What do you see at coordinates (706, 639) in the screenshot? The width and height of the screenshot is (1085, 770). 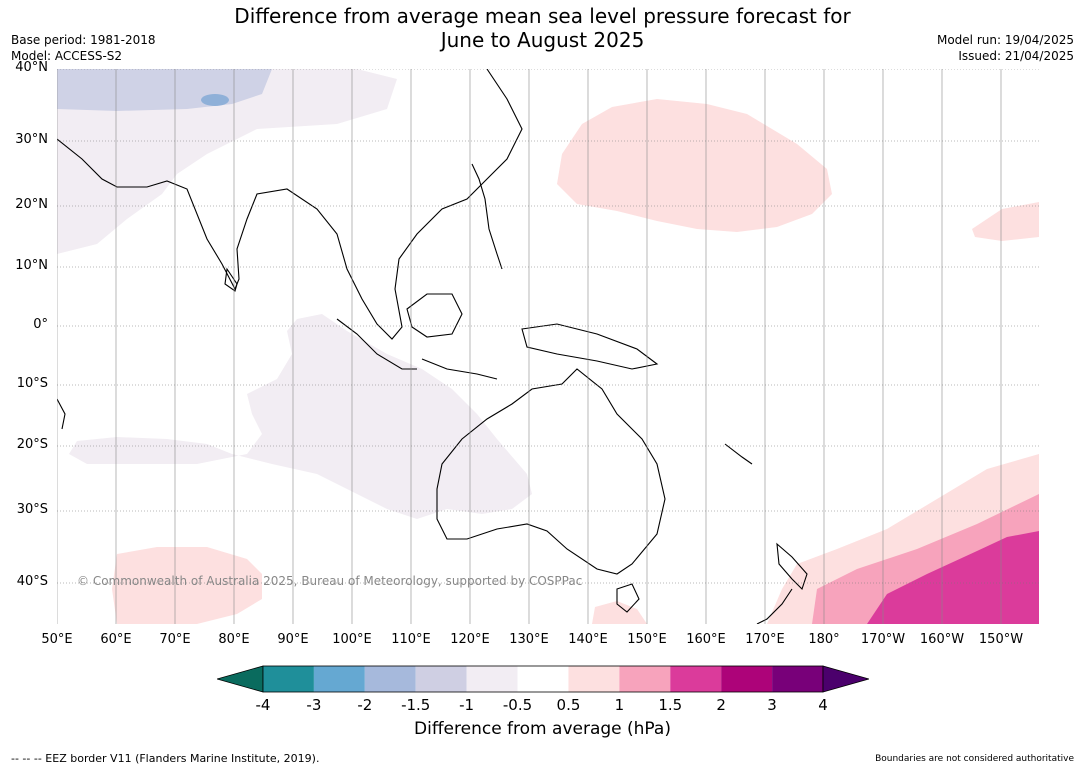 I see `longitude-label: 160°E` at bounding box center [706, 639].